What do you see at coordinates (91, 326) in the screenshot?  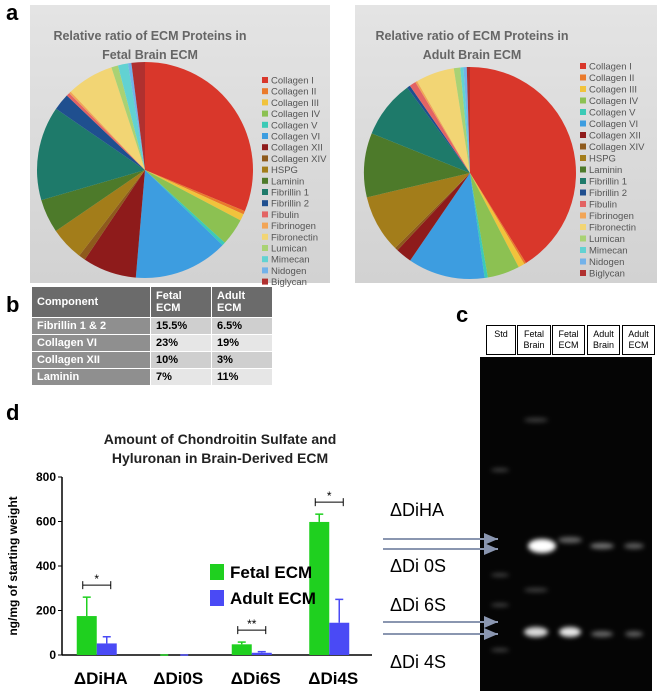 I see `table-cell: Fibrillin 1 & 2` at bounding box center [91, 326].